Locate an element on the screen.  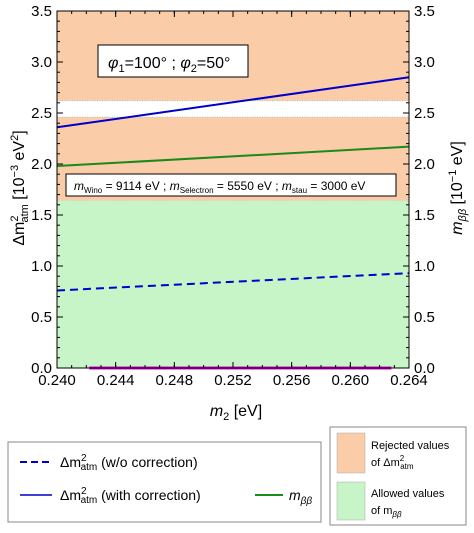
x-axis-title: m2 [eV] is located at coordinates (236, 413).